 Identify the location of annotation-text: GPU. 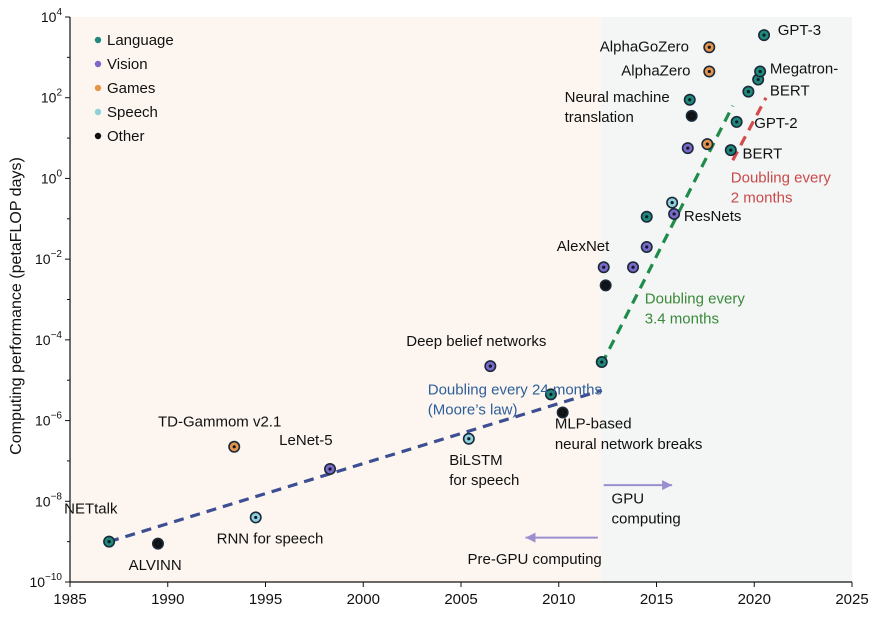
(628, 498).